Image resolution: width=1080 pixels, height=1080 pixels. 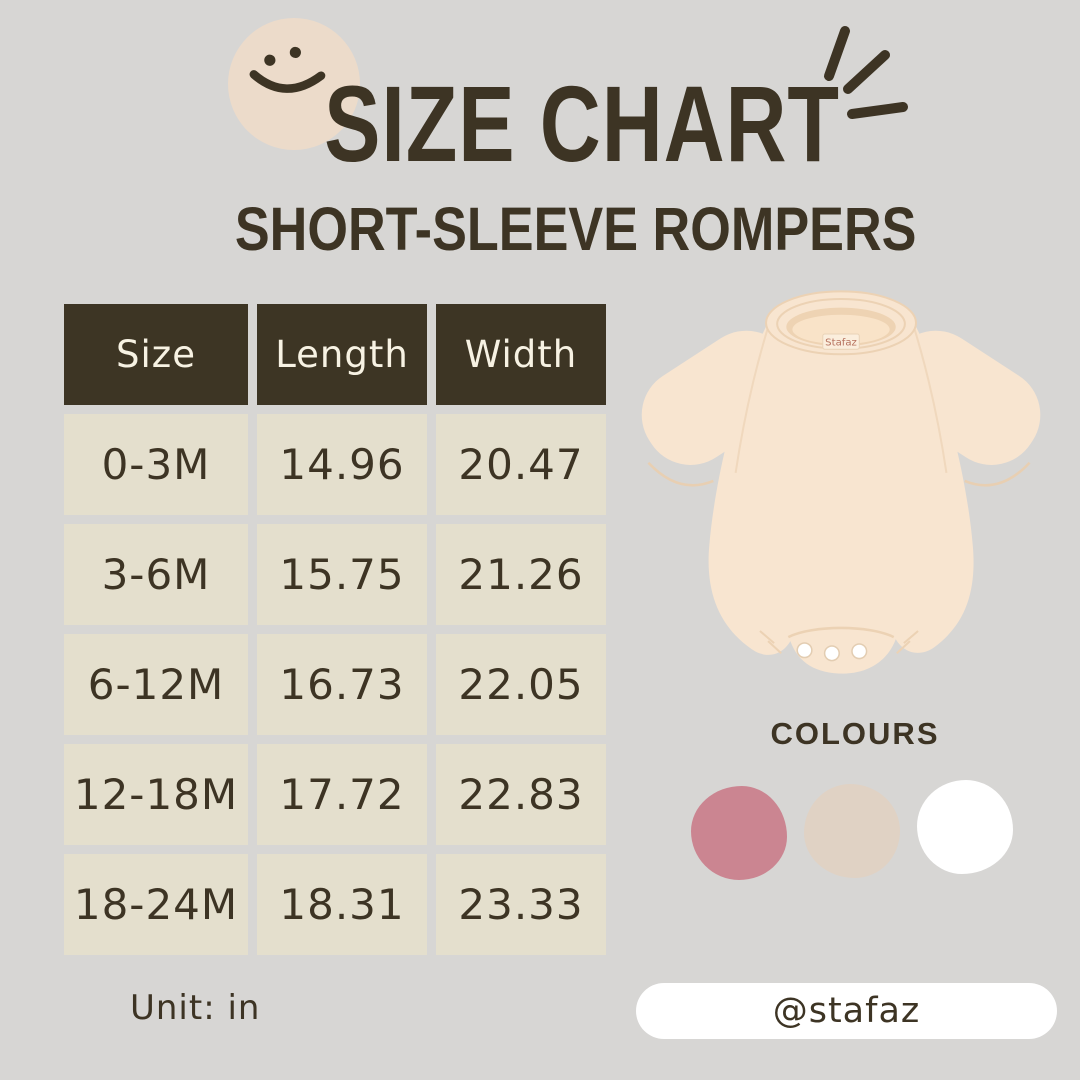 What do you see at coordinates (582, 124) in the screenshot?
I see `page-title: SIZE CHART` at bounding box center [582, 124].